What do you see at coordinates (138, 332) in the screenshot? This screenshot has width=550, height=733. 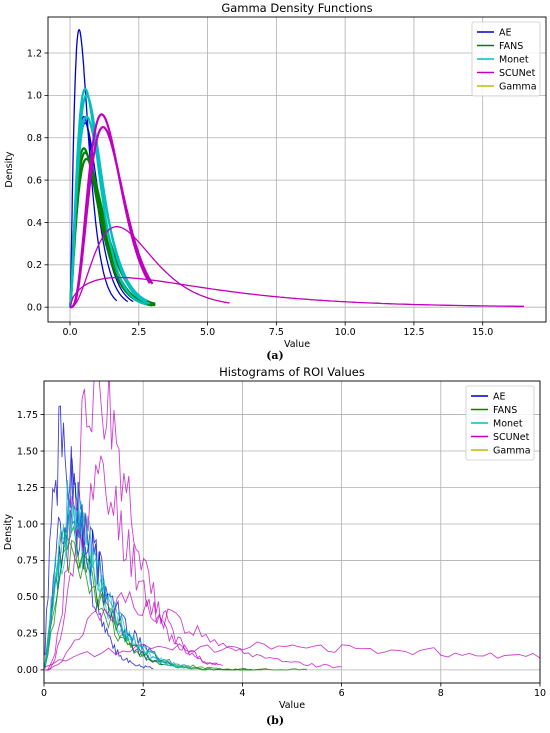 I see `x-tick-label-1: 2.5` at bounding box center [138, 332].